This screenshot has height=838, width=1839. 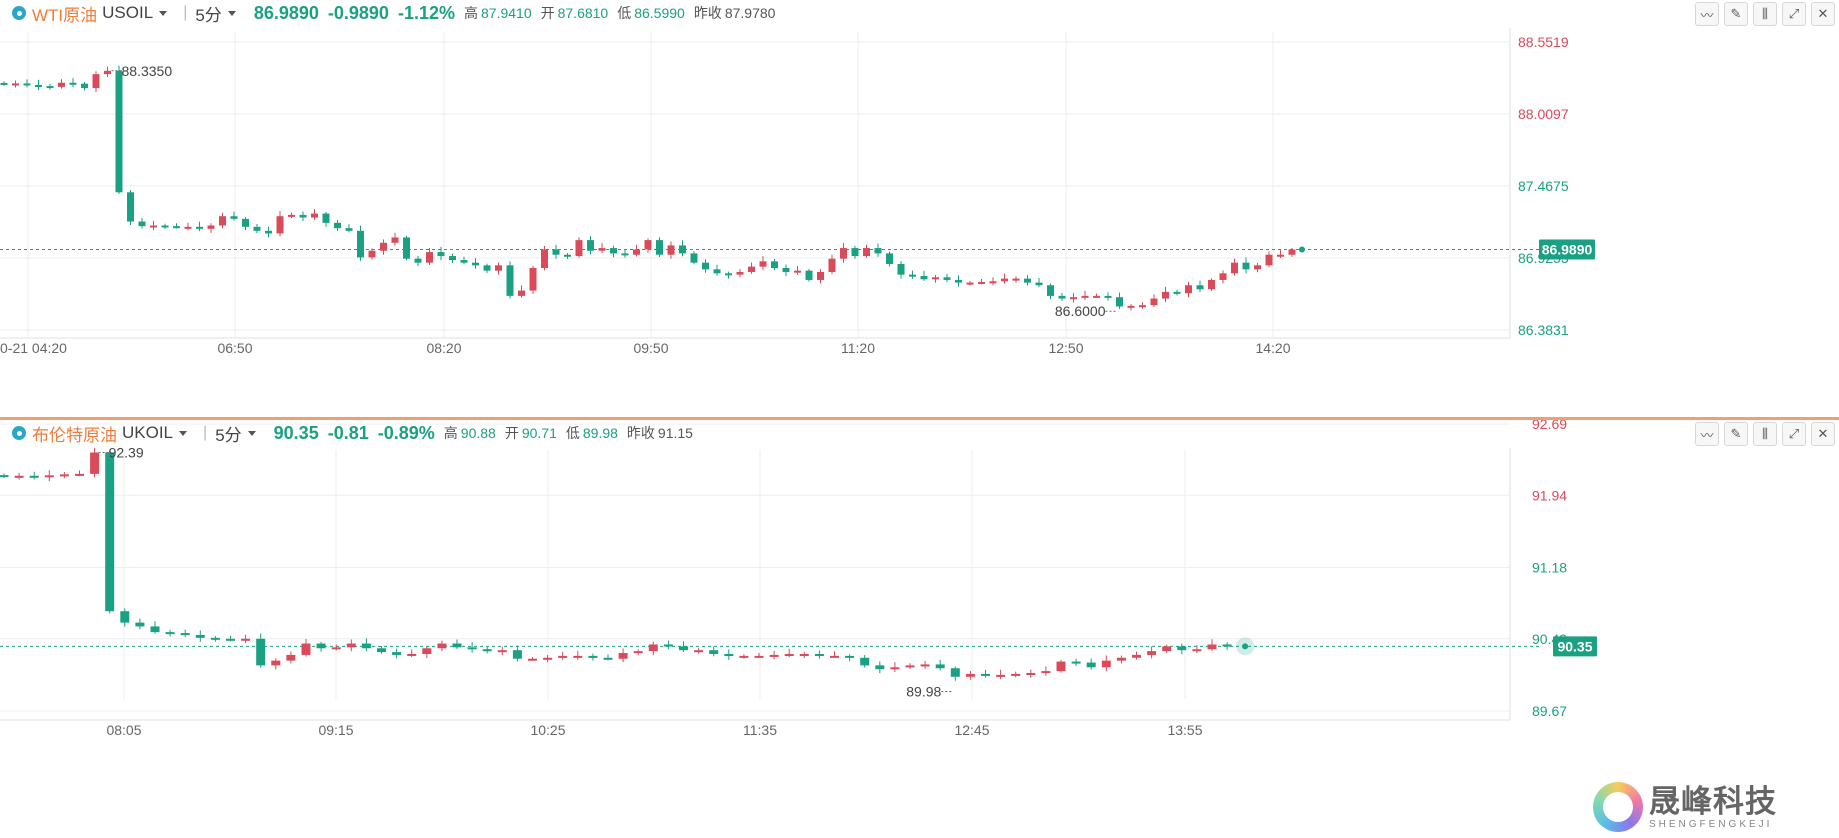 What do you see at coordinates (1549, 426) in the screenshot?
I see `price-axis-label: 92.69` at bounding box center [1549, 426].